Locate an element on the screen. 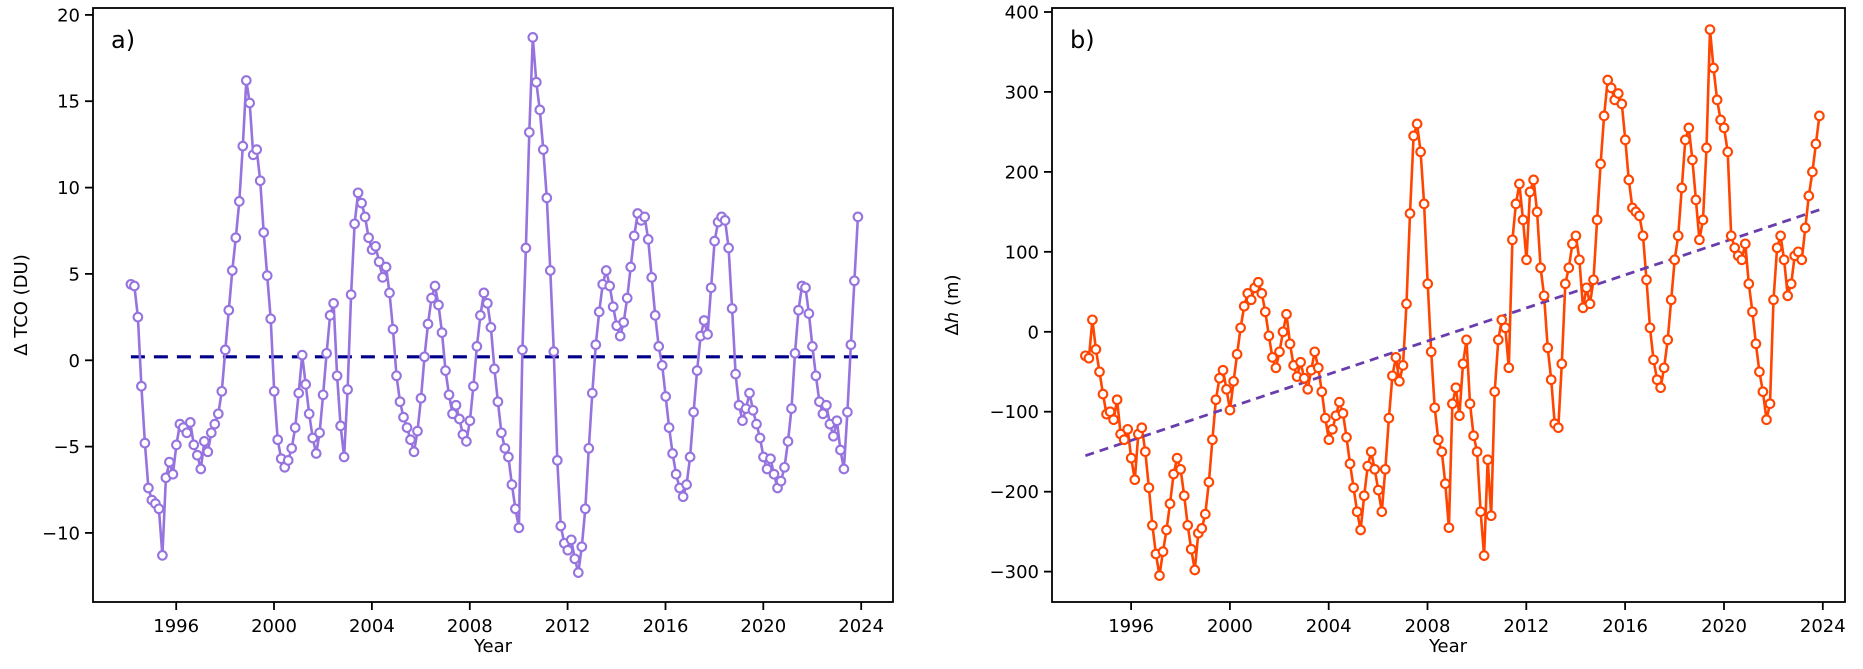 Image resolution: width=1863 pixels, height=669 pixels. x-tick-label: 2012 is located at coordinates (1526, 626).